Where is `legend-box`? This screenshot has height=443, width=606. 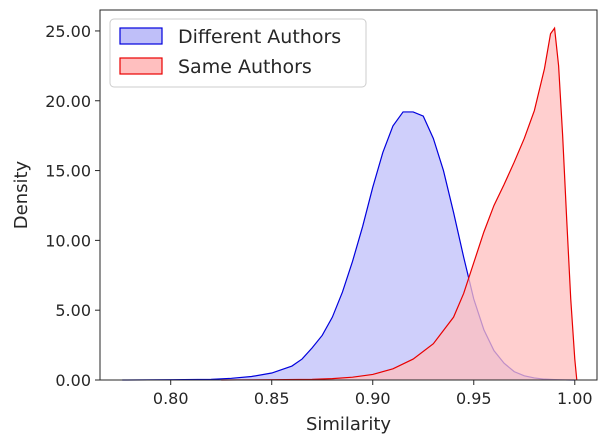
legend-box is located at coordinates (238, 53).